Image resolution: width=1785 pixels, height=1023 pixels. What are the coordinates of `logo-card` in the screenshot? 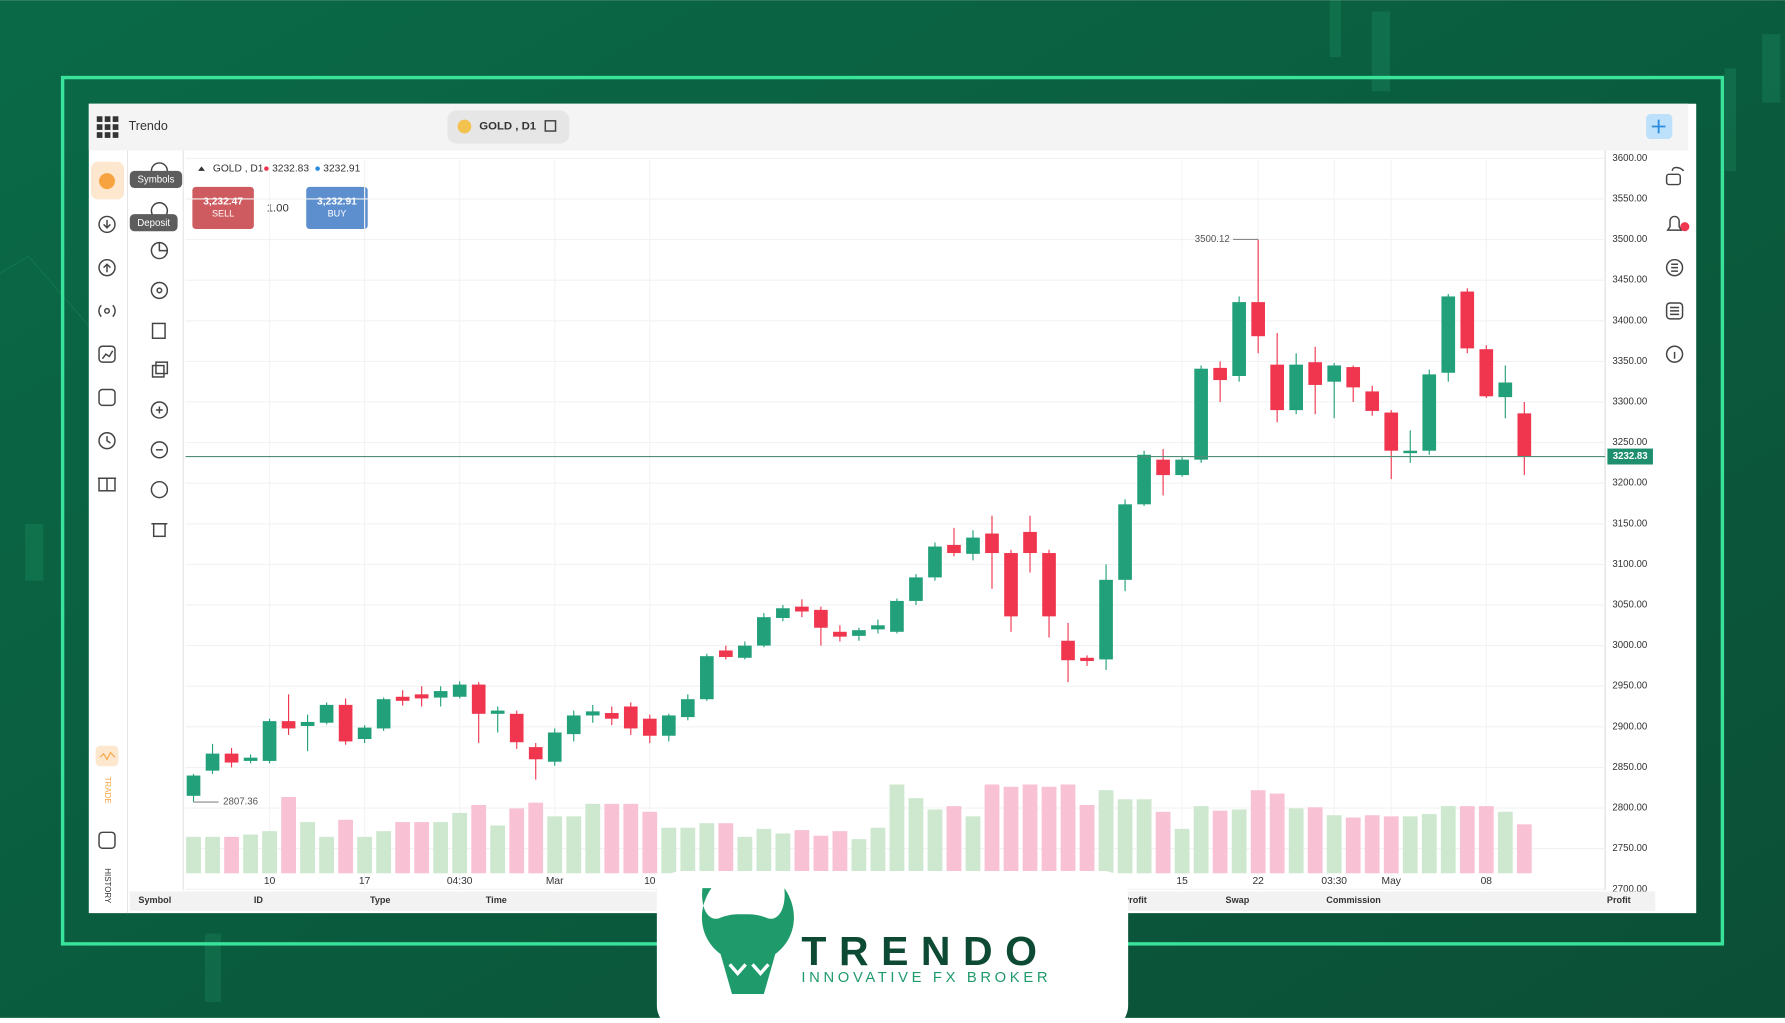 It's located at (892, 947).